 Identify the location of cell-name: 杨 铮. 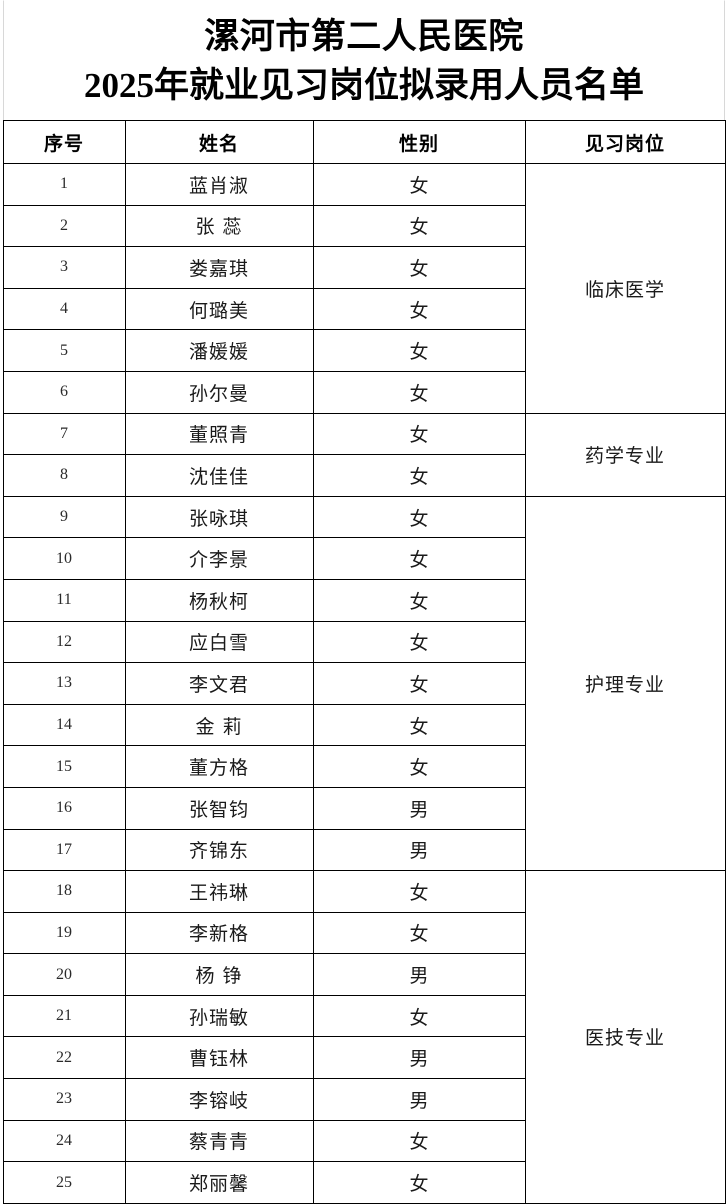
(219, 974).